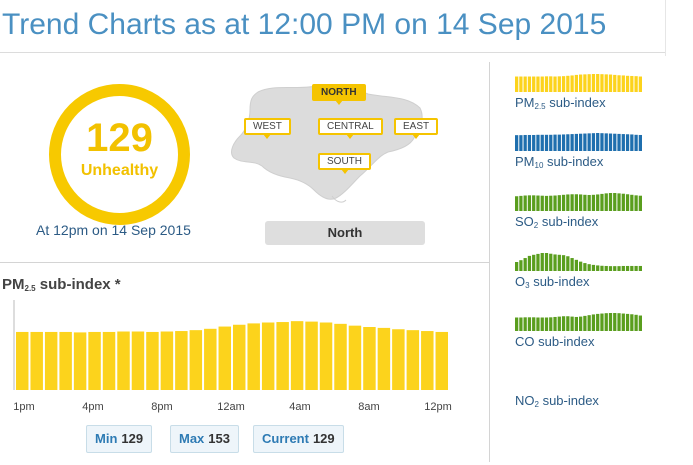 The image size is (693, 465). What do you see at coordinates (595, 341) in the screenshot?
I see `legend-label-co: CO sub-index` at bounding box center [595, 341].